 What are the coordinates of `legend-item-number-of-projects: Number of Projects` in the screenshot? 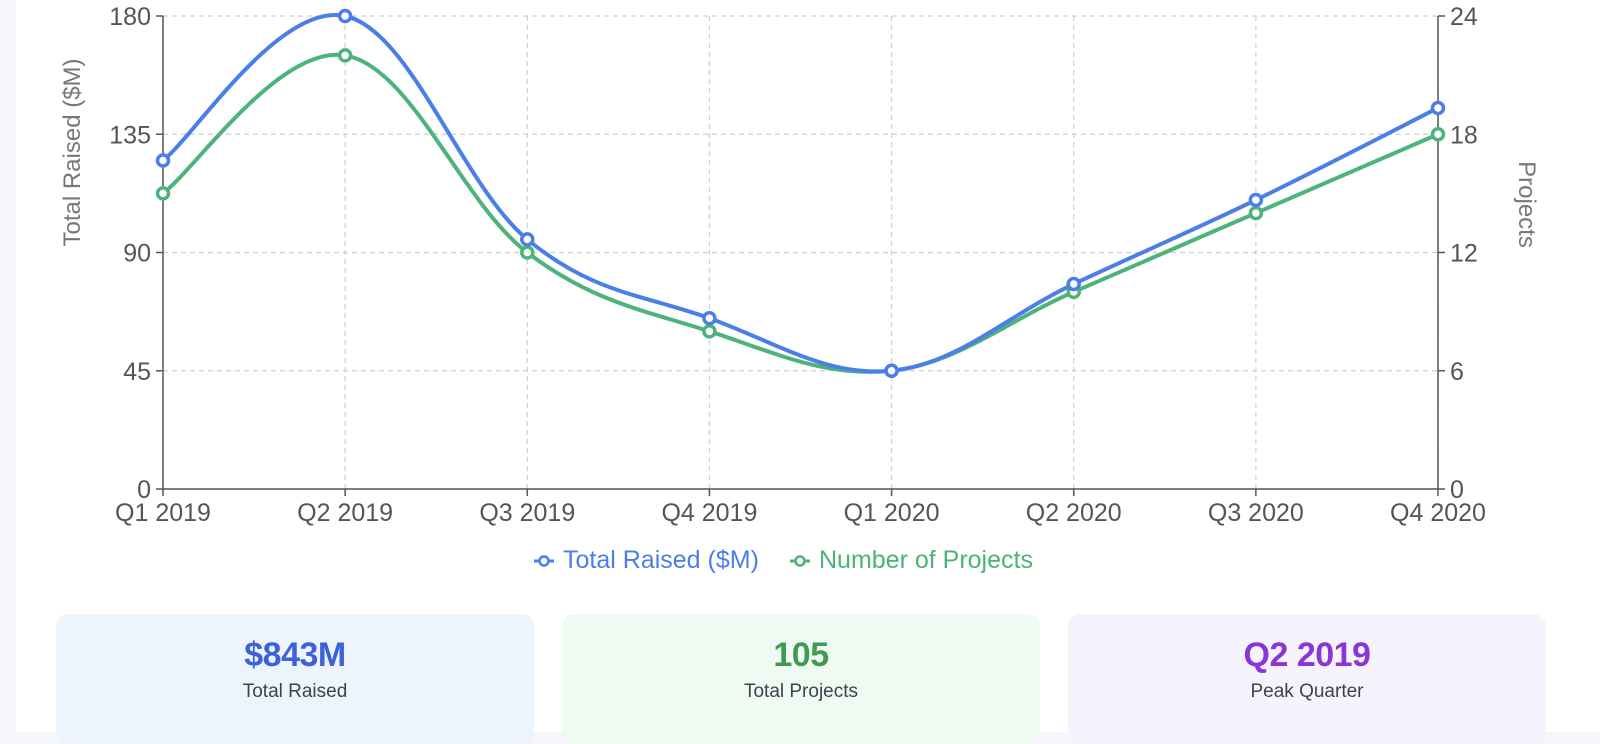 It's located at (911, 560).